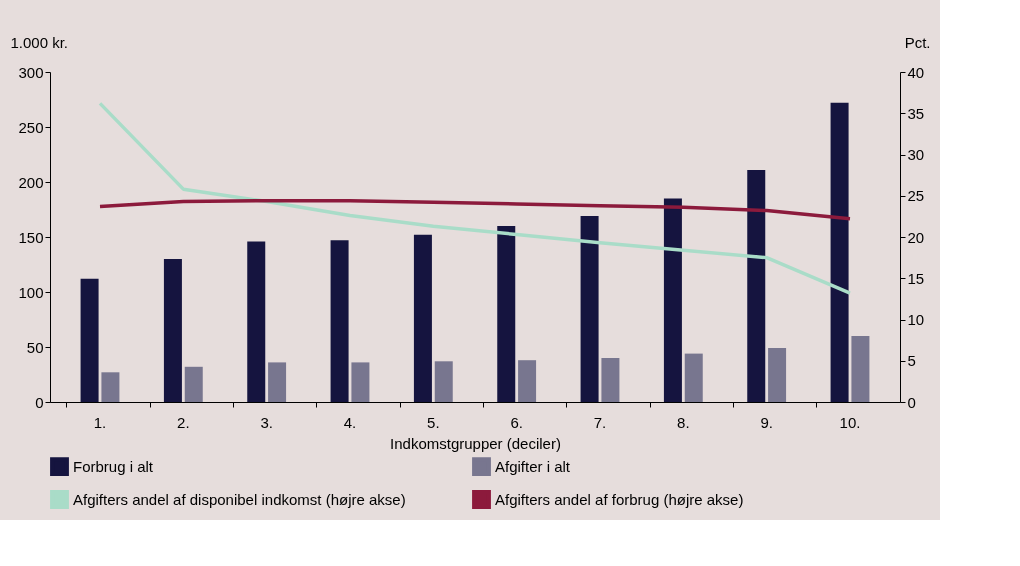 The width and height of the screenshot is (1020, 566). I want to click on y-tick-label: 300, so click(31, 72).